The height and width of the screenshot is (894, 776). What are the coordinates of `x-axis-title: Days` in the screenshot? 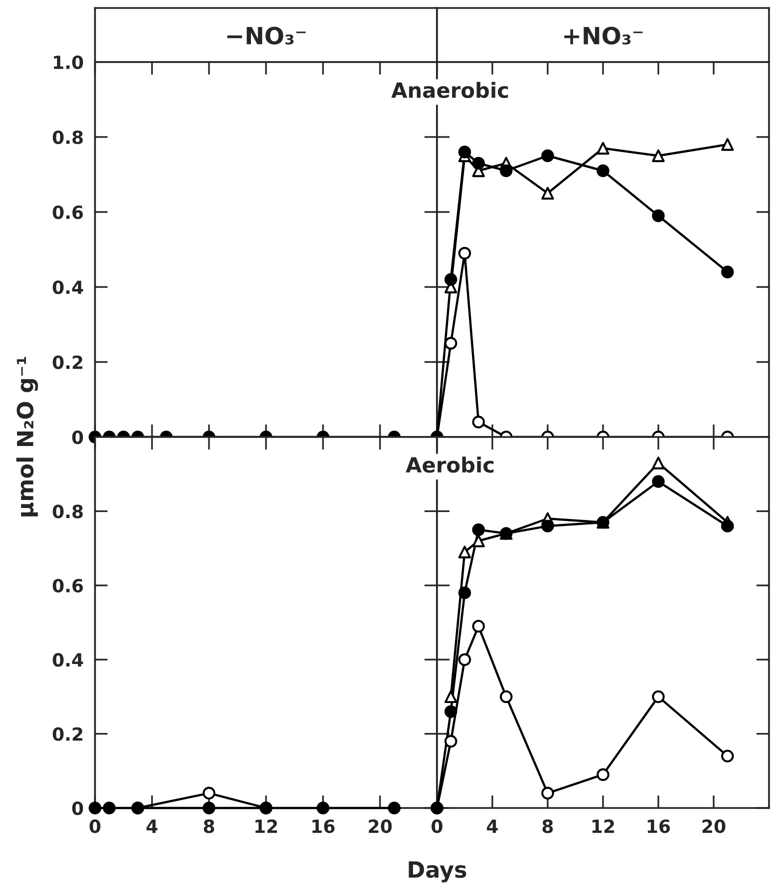 It's located at (437, 871).